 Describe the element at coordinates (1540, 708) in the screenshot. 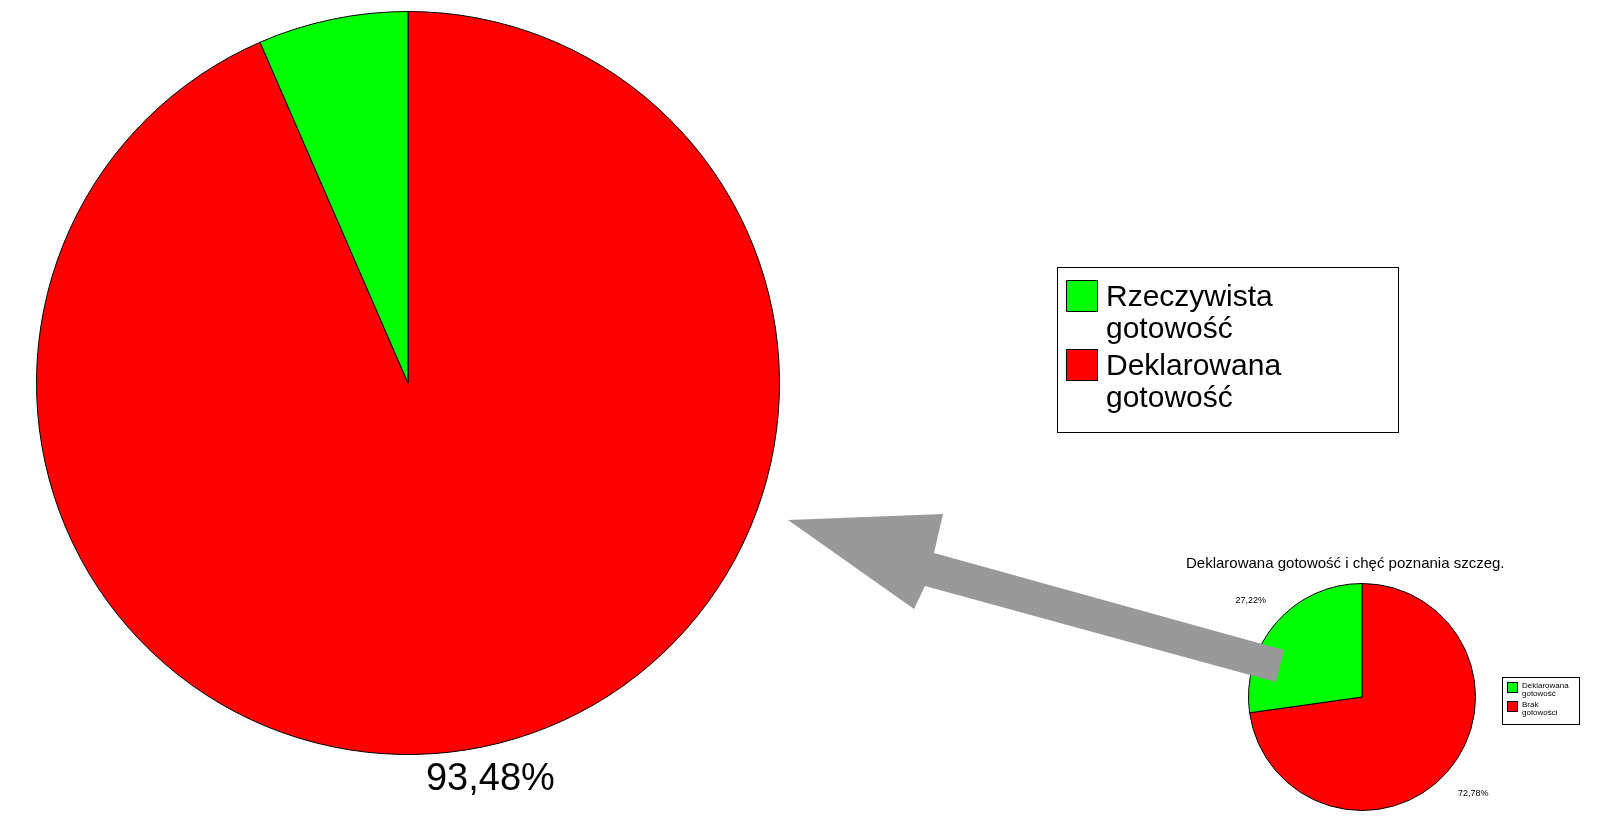

I see `legend-label: Brak gotowości` at that location.